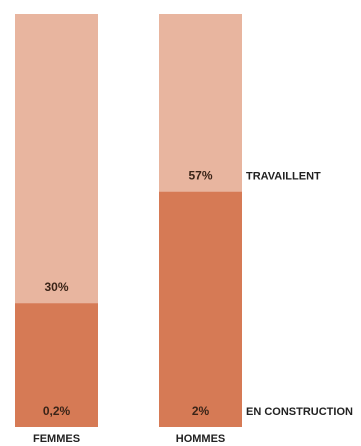 This screenshot has width=361, height=446. I want to click on category-label-femmes: FEMMES, so click(56, 439).